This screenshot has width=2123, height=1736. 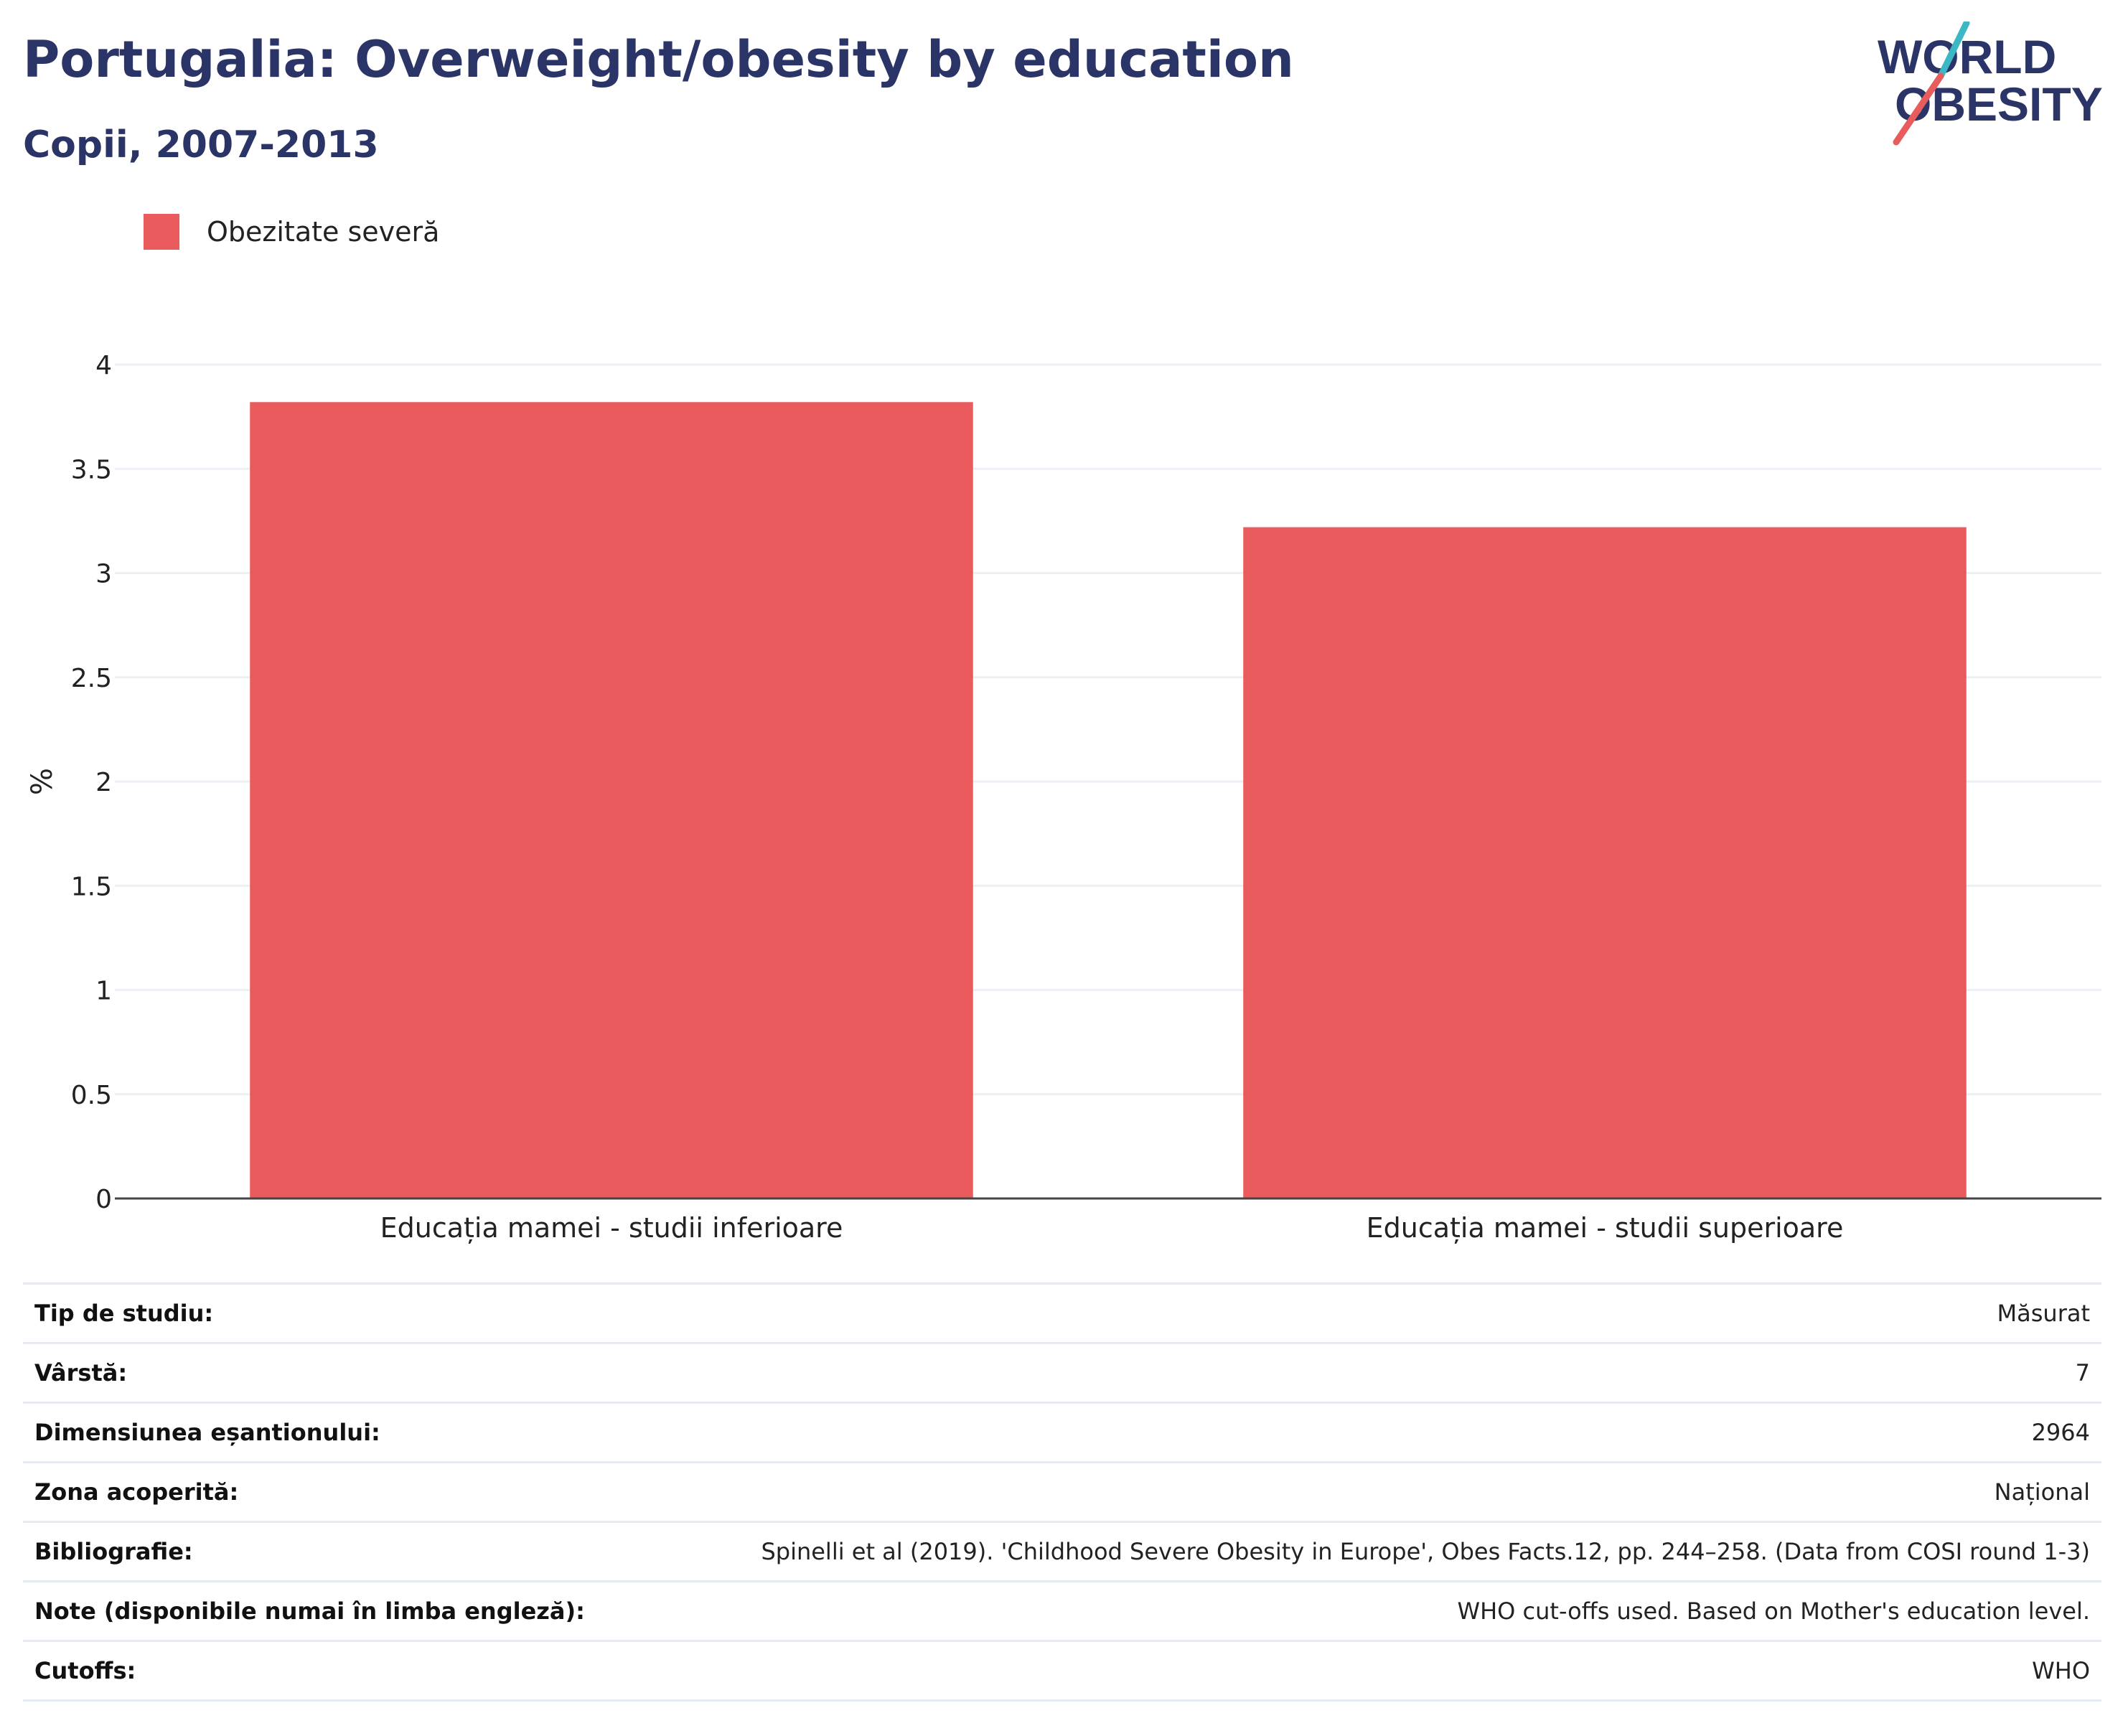 What do you see at coordinates (1605, 1228) in the screenshot?
I see `x-tick-label: Educația mamei - studii superioare` at bounding box center [1605, 1228].